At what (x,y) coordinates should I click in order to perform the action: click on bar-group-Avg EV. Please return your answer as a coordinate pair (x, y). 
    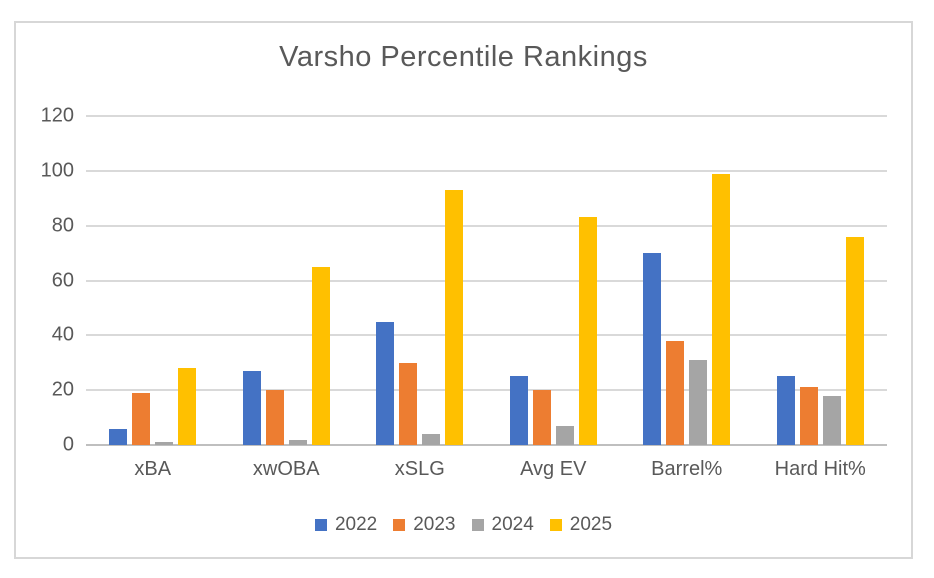
    Looking at the image, I should click on (554, 280).